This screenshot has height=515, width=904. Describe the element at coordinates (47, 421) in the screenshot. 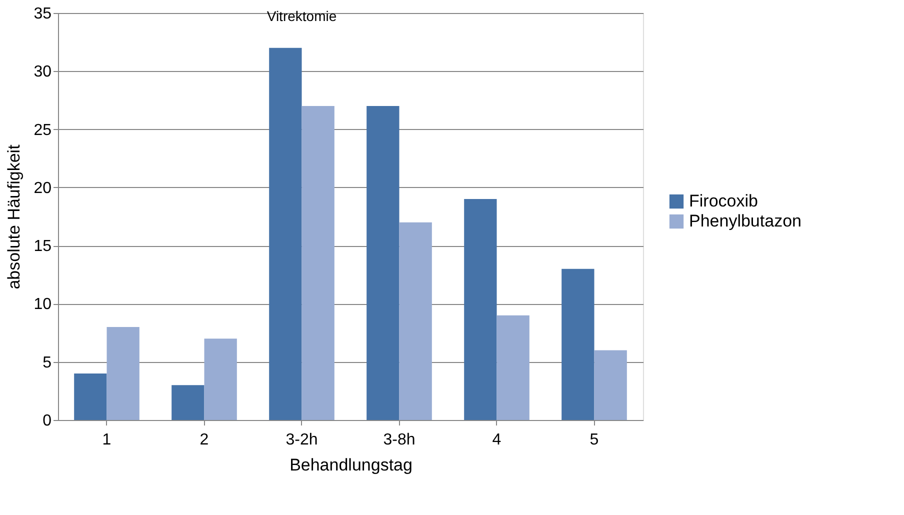

I see `y-tick-label: 0` at that location.